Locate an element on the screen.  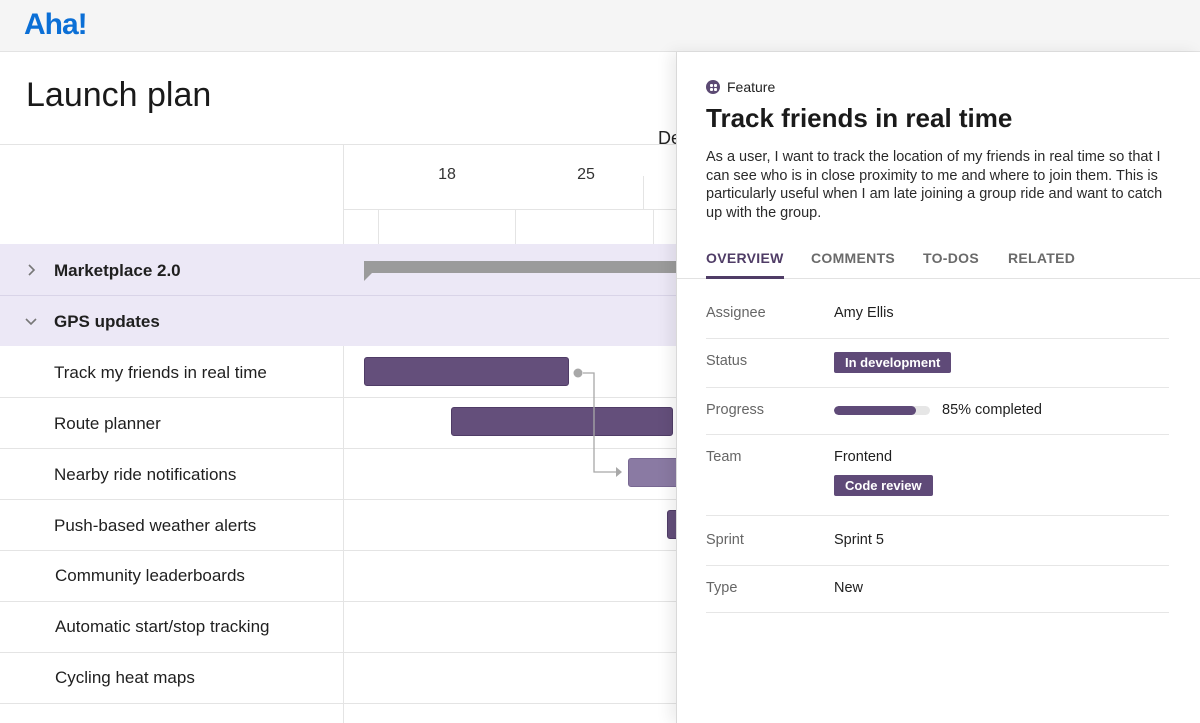
group-row-gps-updates: GPS updates is located at coordinates (338, 321).